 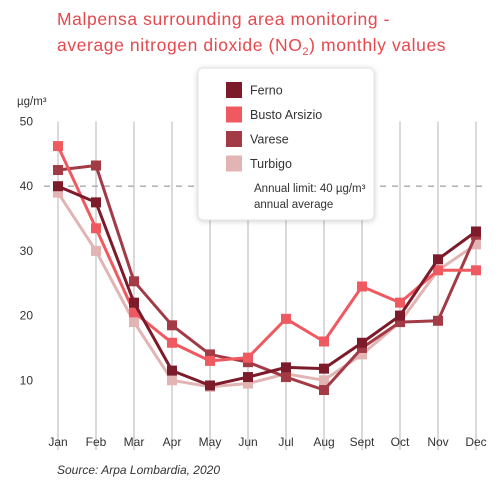 I want to click on chart-title-line-1: Malpensa surrounding area monitoring -, so click(x=223, y=19).